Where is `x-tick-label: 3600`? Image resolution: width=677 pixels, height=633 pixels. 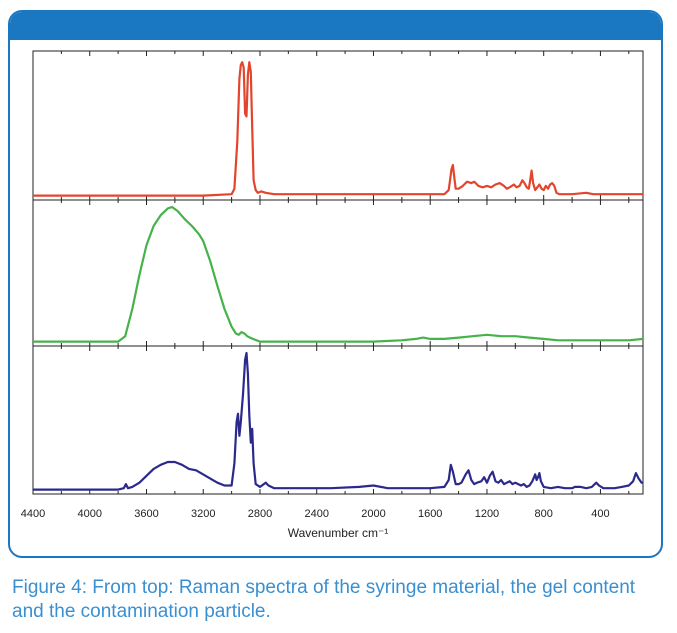 x-tick-label: 3600 is located at coordinates (146, 514).